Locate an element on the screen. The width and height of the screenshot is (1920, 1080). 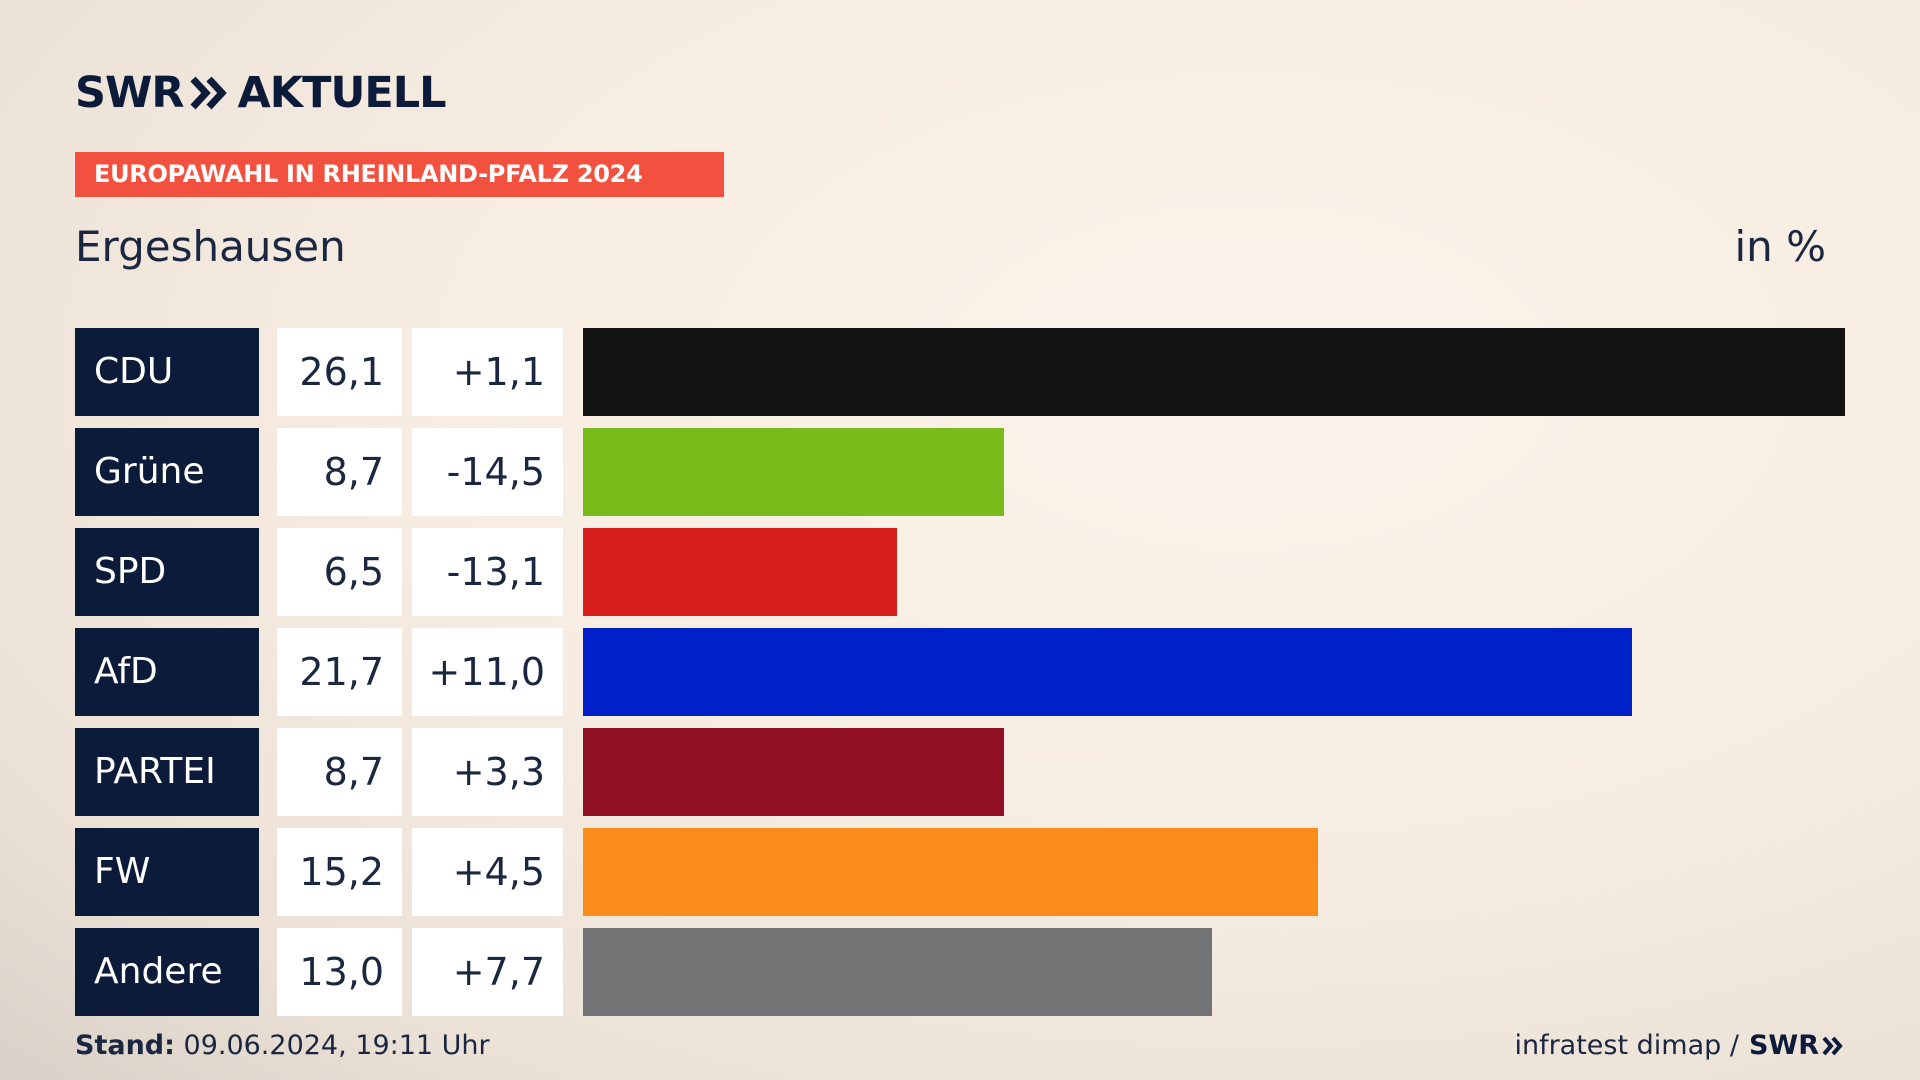
result-value: 6,5 is located at coordinates (339, 572).